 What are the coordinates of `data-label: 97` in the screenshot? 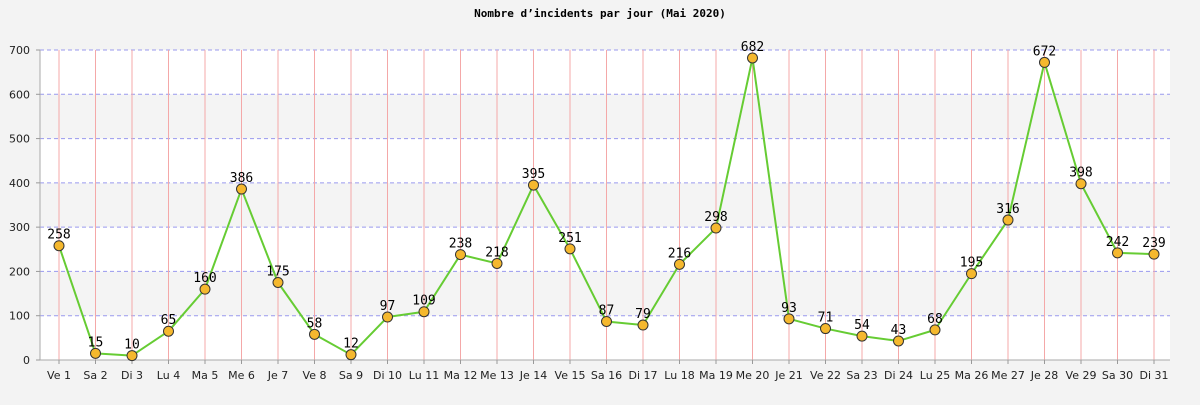 It's located at (388, 306).